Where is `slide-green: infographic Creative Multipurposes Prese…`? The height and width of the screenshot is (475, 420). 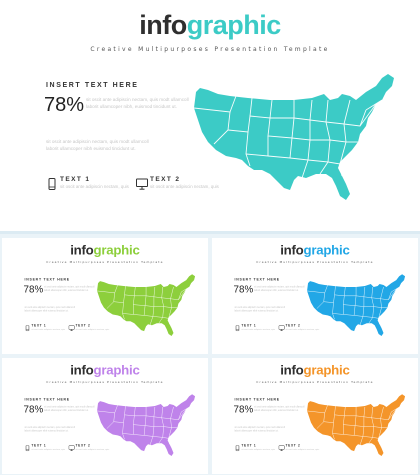 slide-green: infographic Creative Multipurposes Prese… is located at coordinates (105, 296).